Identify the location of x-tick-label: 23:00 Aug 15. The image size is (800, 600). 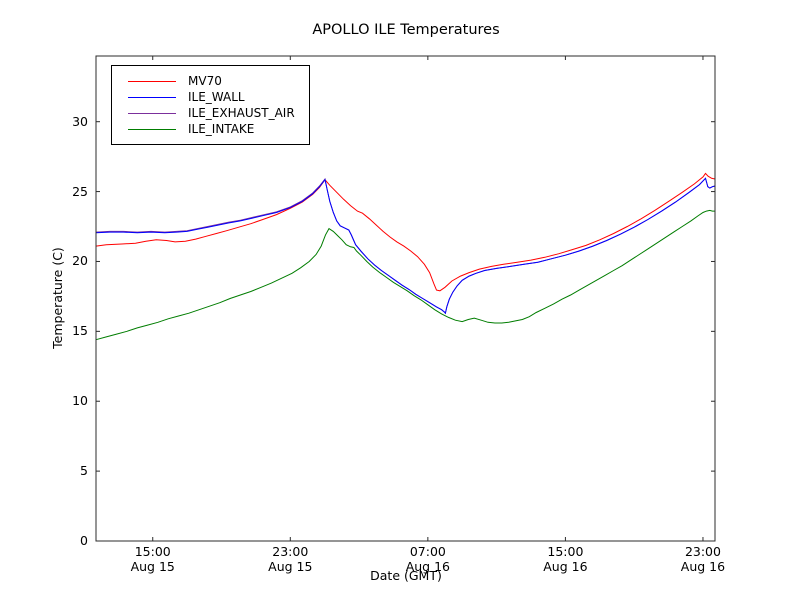
(290, 559).